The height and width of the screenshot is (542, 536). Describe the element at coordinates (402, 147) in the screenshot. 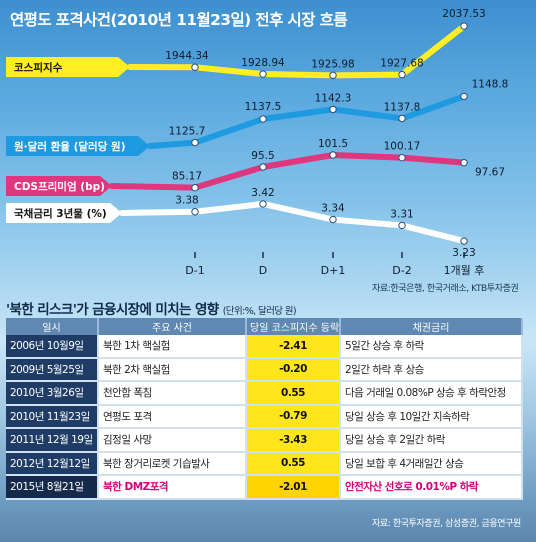

I see `data-label: 100.17` at that location.